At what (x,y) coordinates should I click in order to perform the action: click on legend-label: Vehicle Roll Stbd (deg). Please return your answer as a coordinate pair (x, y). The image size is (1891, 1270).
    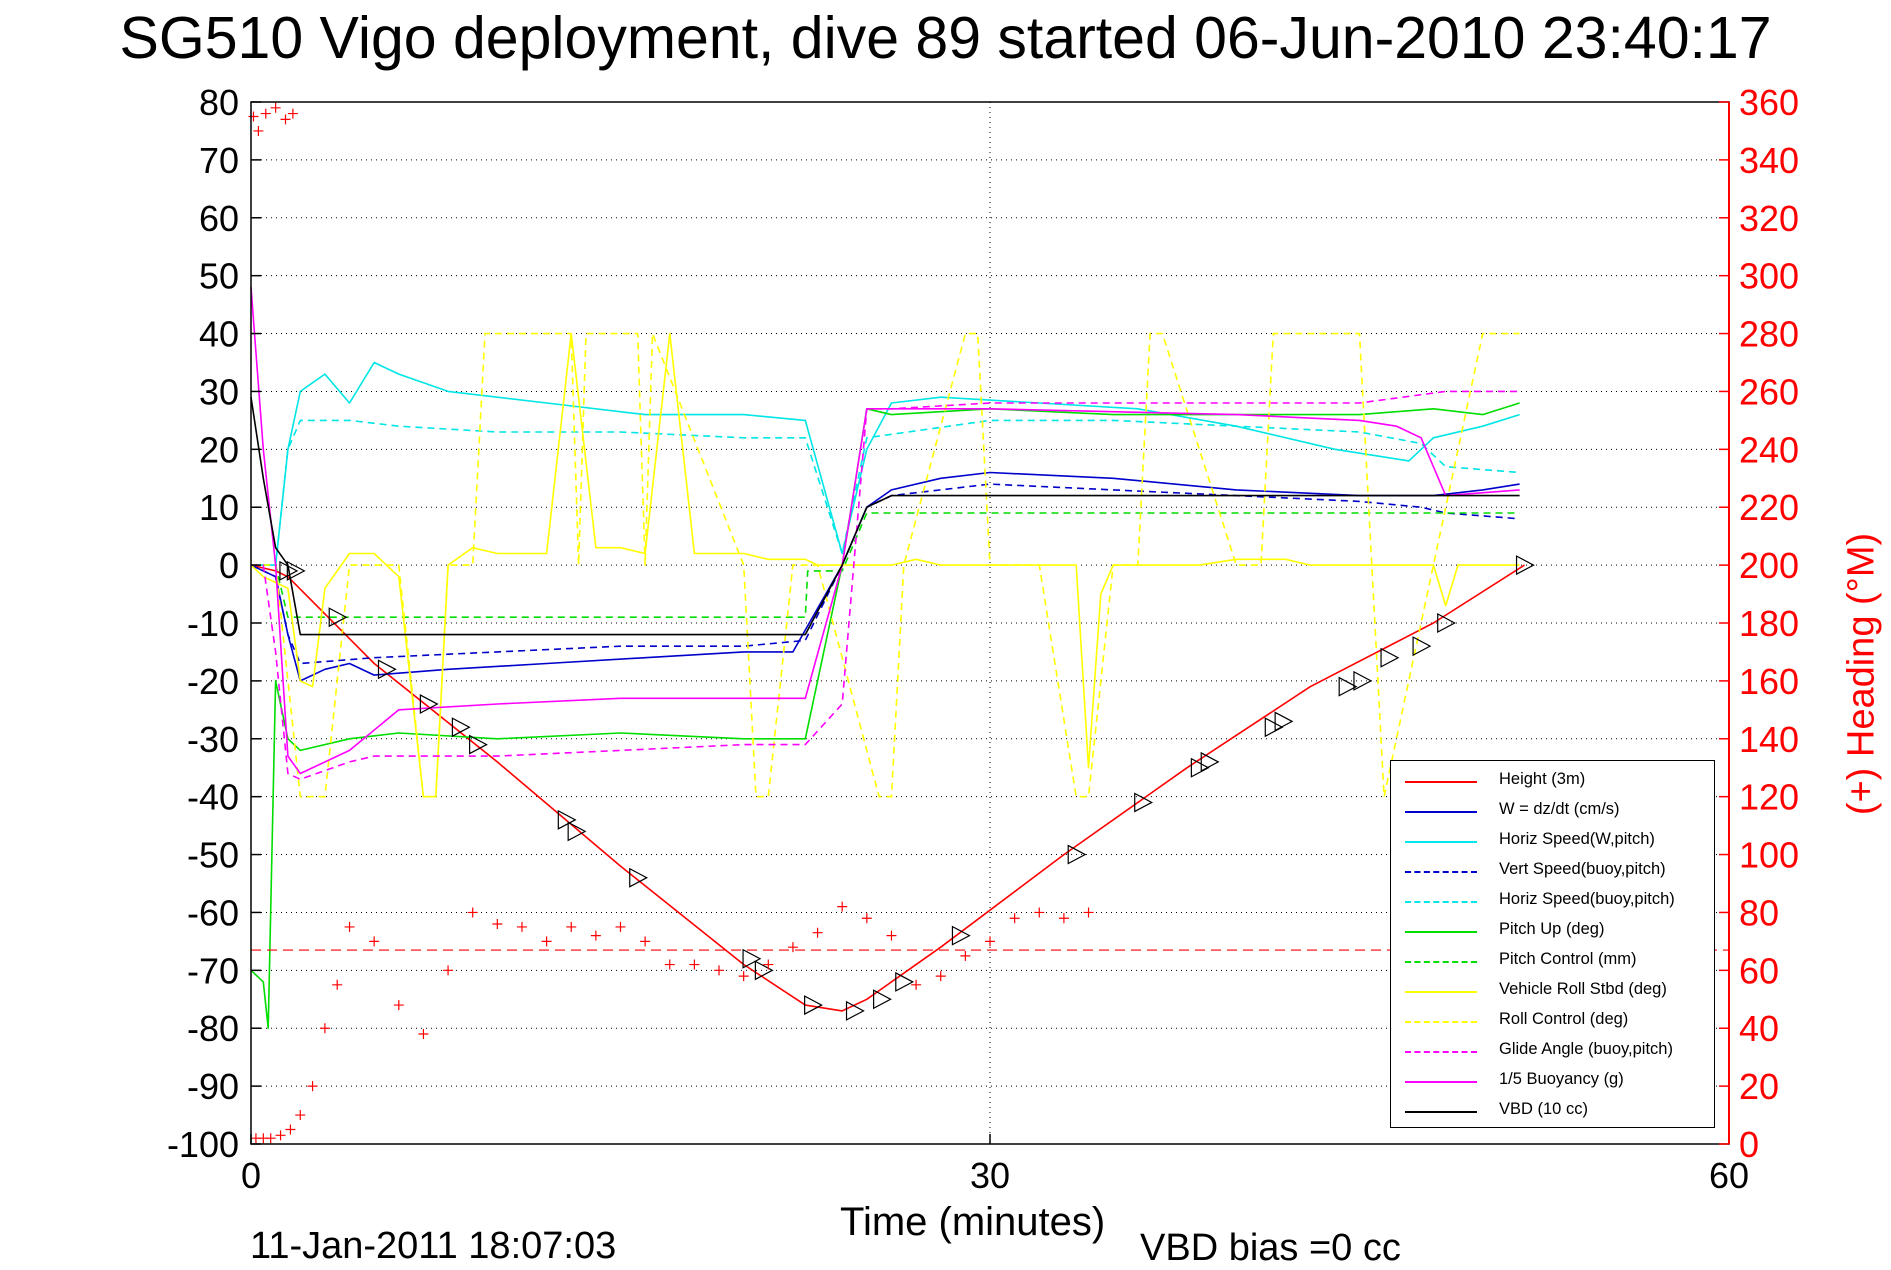
    Looking at the image, I should click on (1583, 989).